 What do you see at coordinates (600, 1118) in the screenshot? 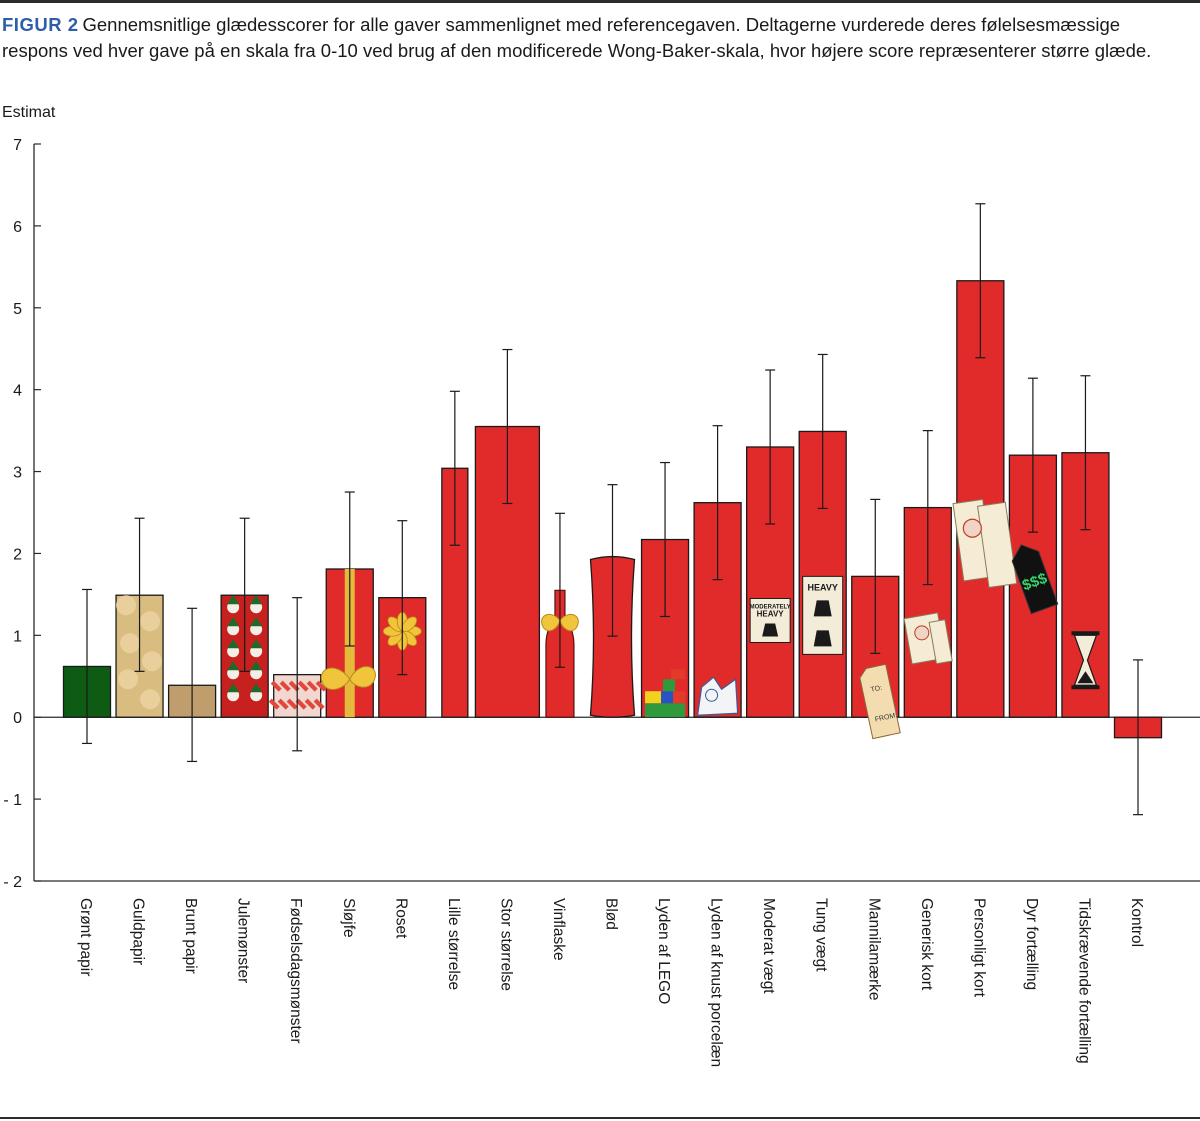
I see `bottom-rule` at bounding box center [600, 1118].